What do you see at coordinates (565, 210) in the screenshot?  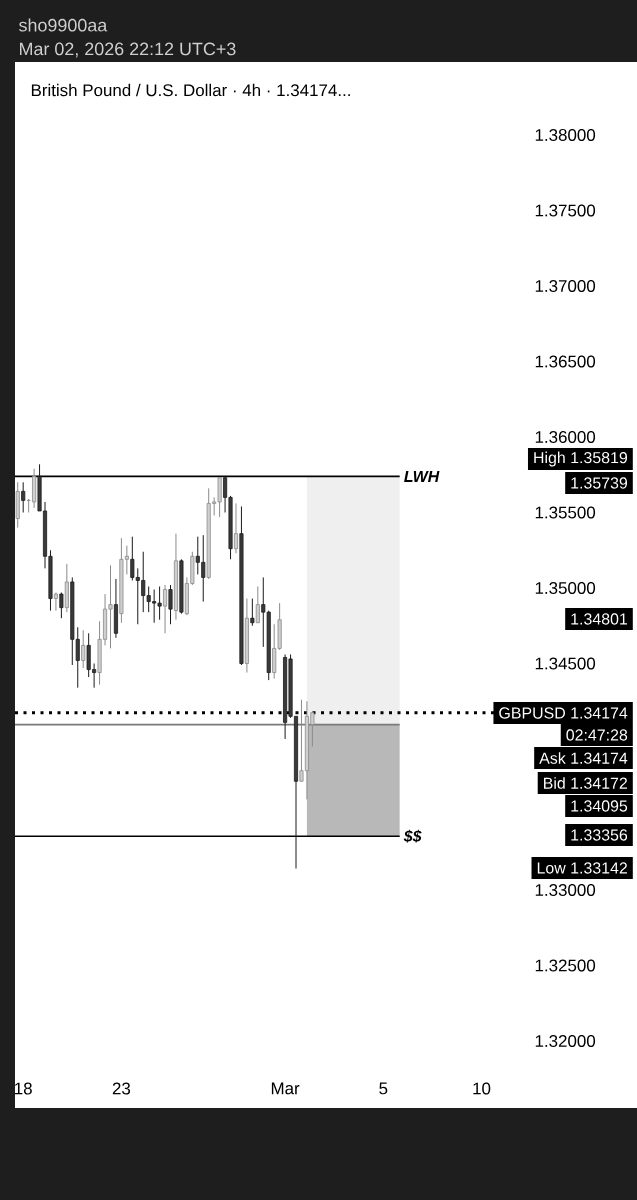 I see `y-tick-label: 1.37500` at bounding box center [565, 210].